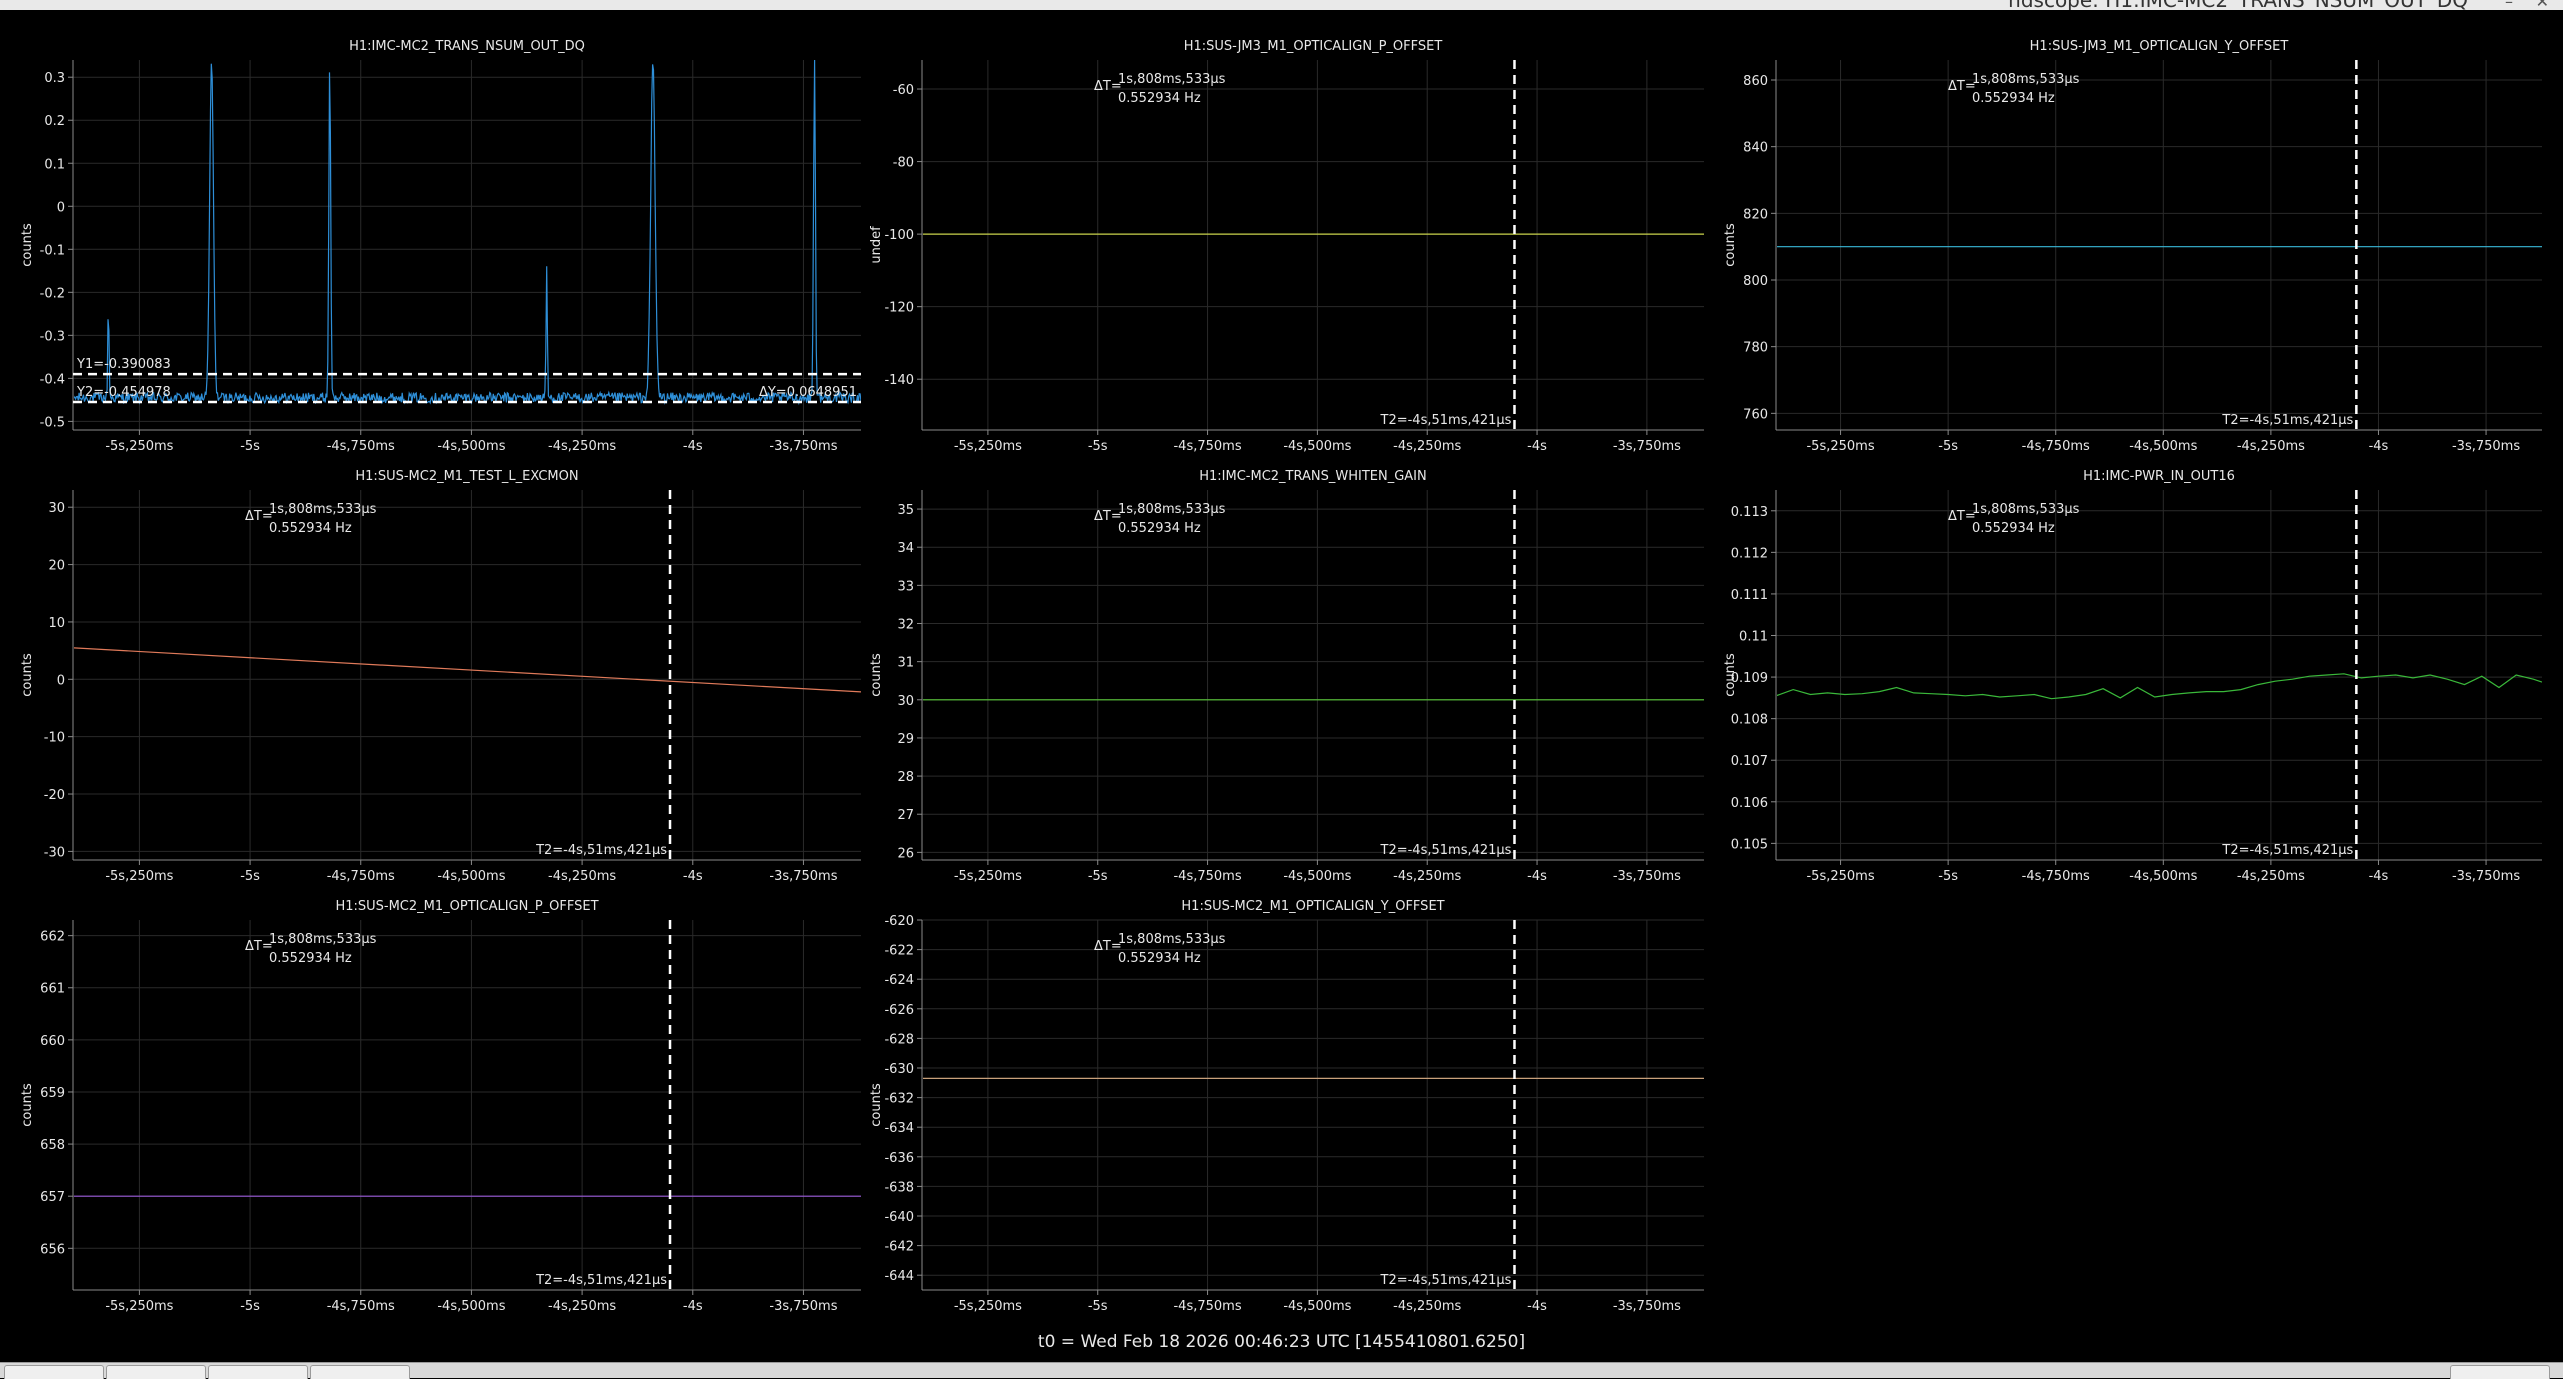 The width and height of the screenshot is (2563, 1379). I want to click on y-tick-label: -632, so click(899, 1099).